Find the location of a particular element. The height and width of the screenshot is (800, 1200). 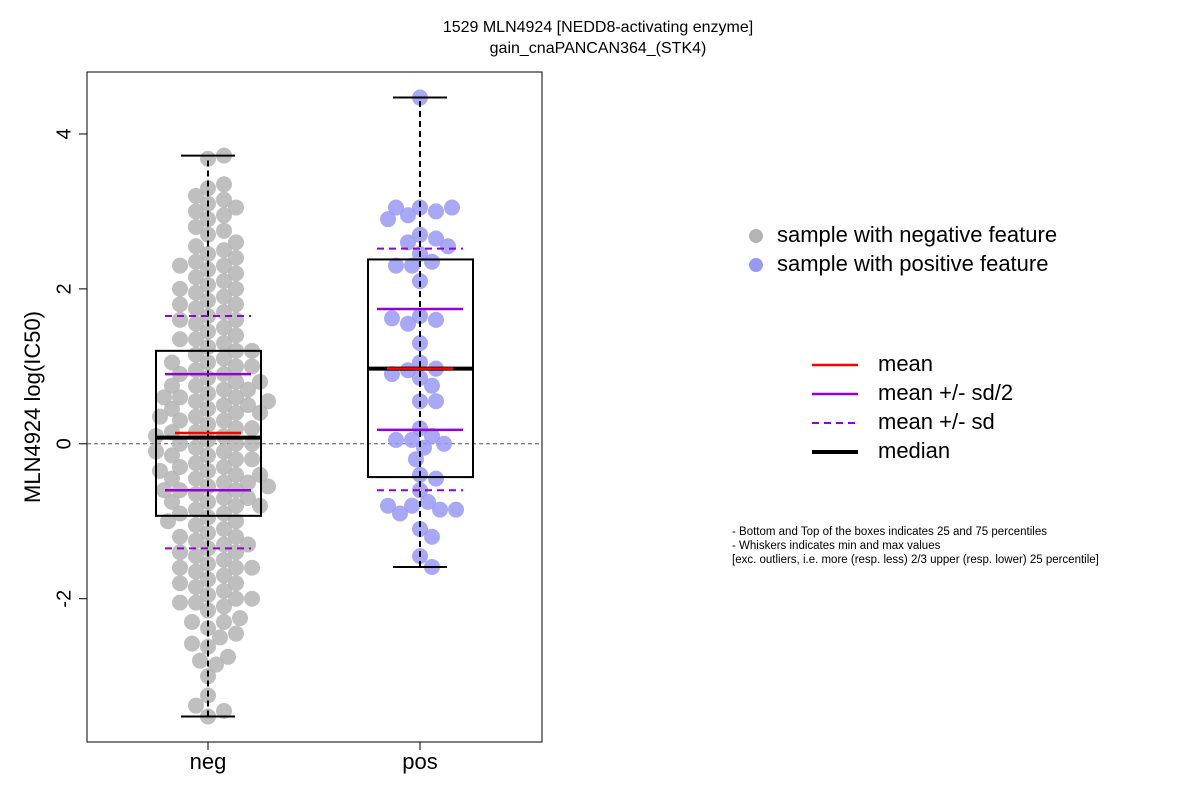

x-tick-label: neg is located at coordinates (208, 761).